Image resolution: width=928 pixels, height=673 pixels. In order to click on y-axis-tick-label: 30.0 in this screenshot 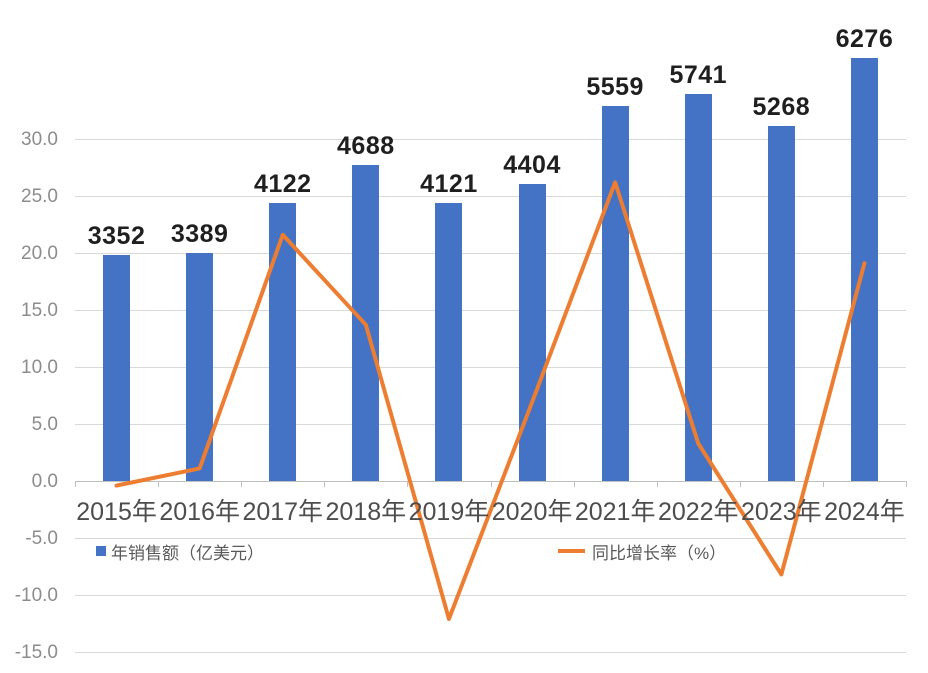, I will do `click(39, 139)`.